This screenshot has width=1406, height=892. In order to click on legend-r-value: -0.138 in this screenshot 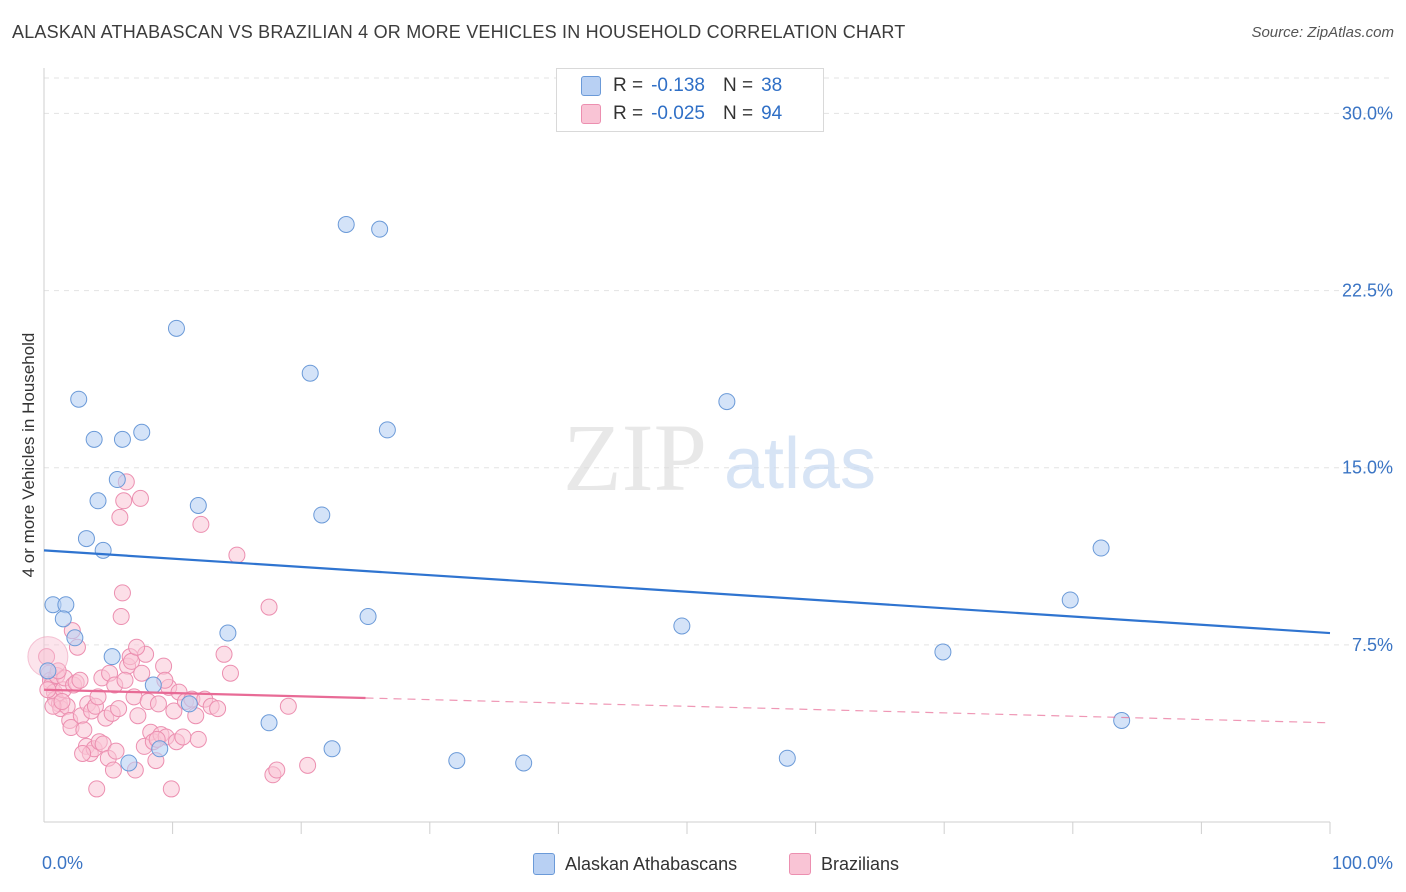, I will do `click(678, 85)`.